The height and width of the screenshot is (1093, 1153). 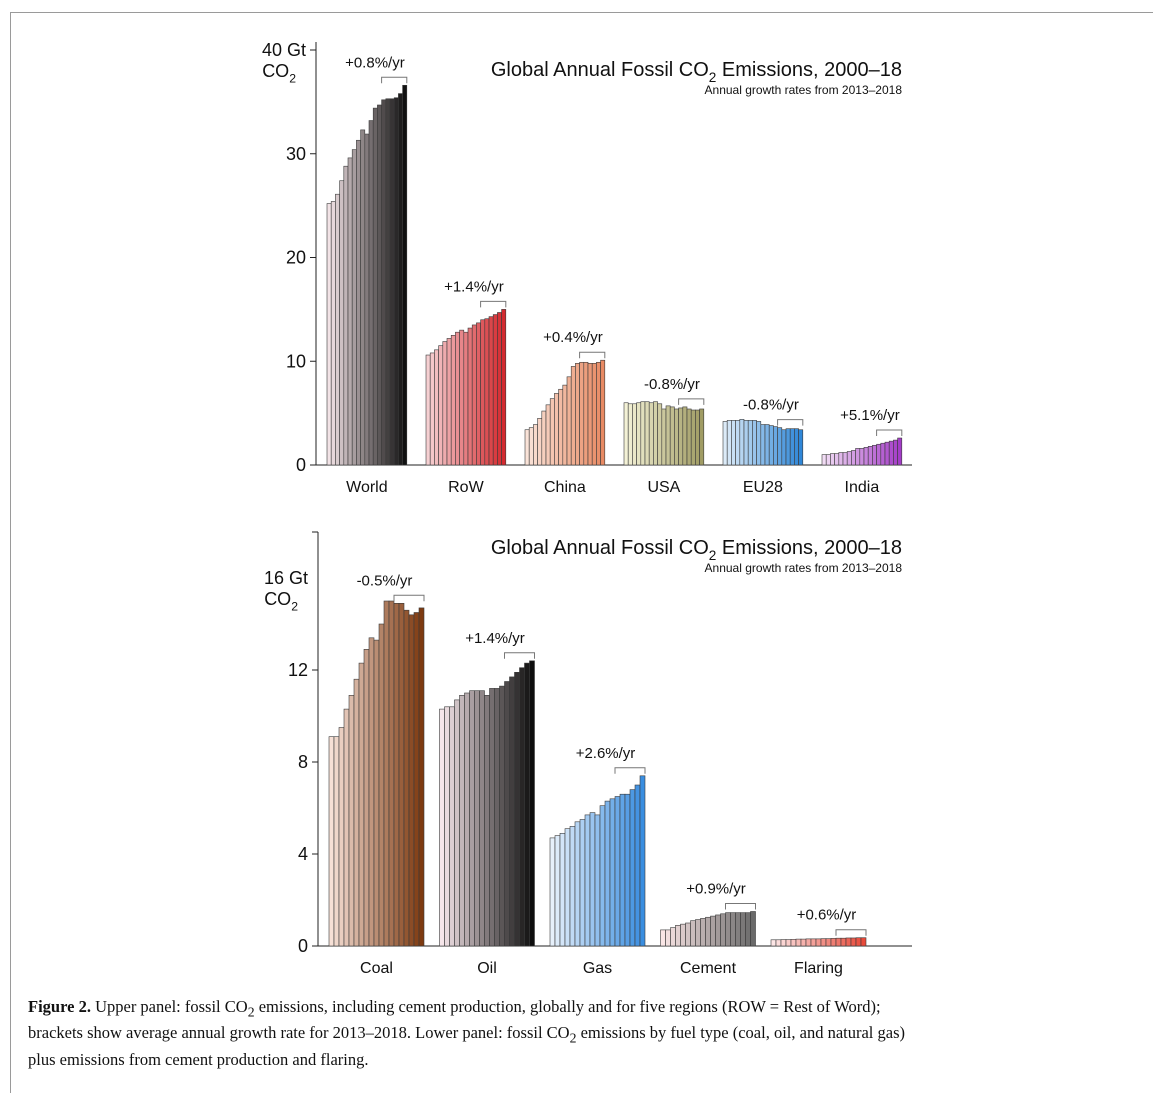 What do you see at coordinates (286, 578) in the screenshot?
I see `y-unit-label: 16 Gt` at bounding box center [286, 578].